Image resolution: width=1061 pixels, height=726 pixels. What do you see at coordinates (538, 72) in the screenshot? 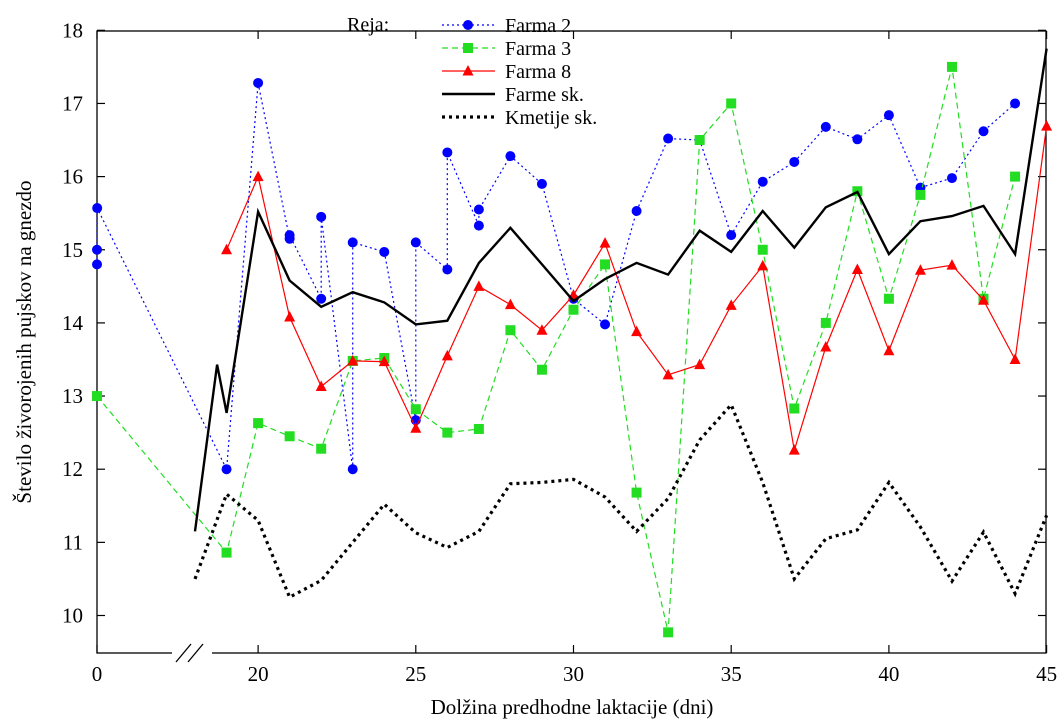
I see `legend-label: Farma 8` at bounding box center [538, 72].